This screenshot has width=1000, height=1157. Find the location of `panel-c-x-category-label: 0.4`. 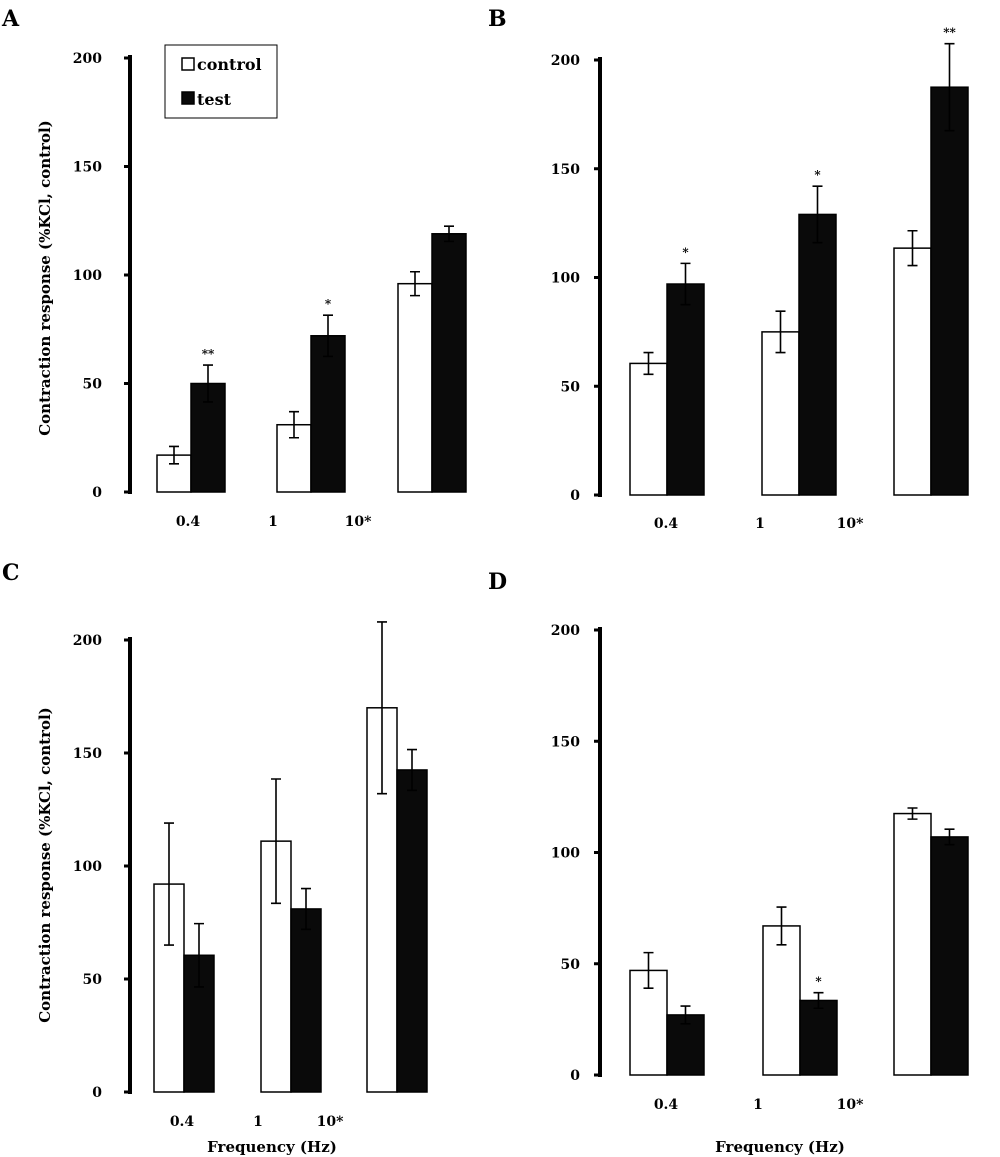

panel-c-x-category-label: 0.4 is located at coordinates (182, 1122).